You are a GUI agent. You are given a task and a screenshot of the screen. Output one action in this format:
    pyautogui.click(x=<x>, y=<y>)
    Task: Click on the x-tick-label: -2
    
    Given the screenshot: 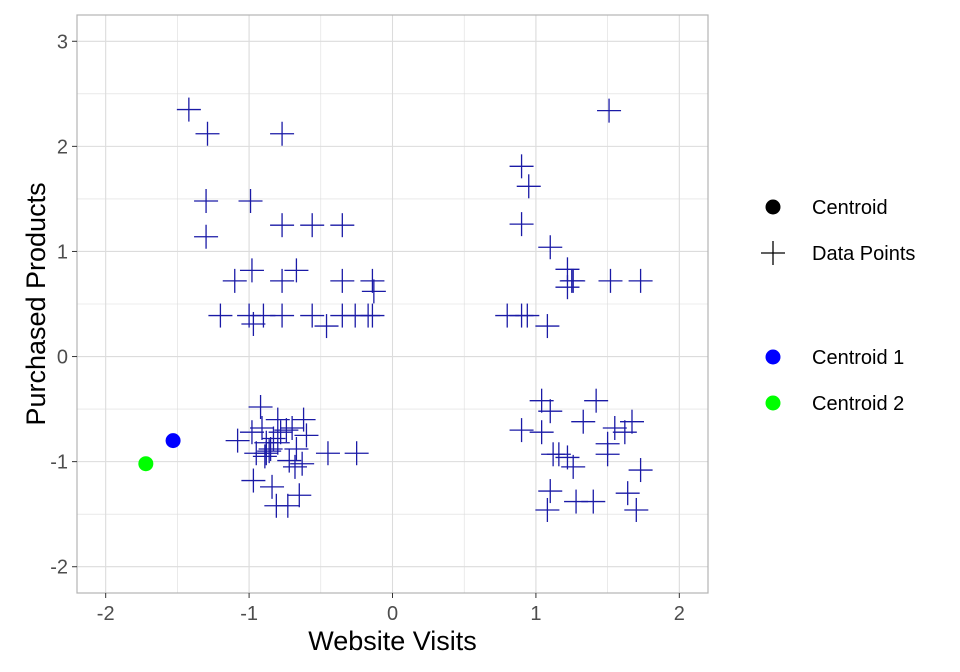 What is the action you would take?
    pyautogui.click(x=106, y=614)
    